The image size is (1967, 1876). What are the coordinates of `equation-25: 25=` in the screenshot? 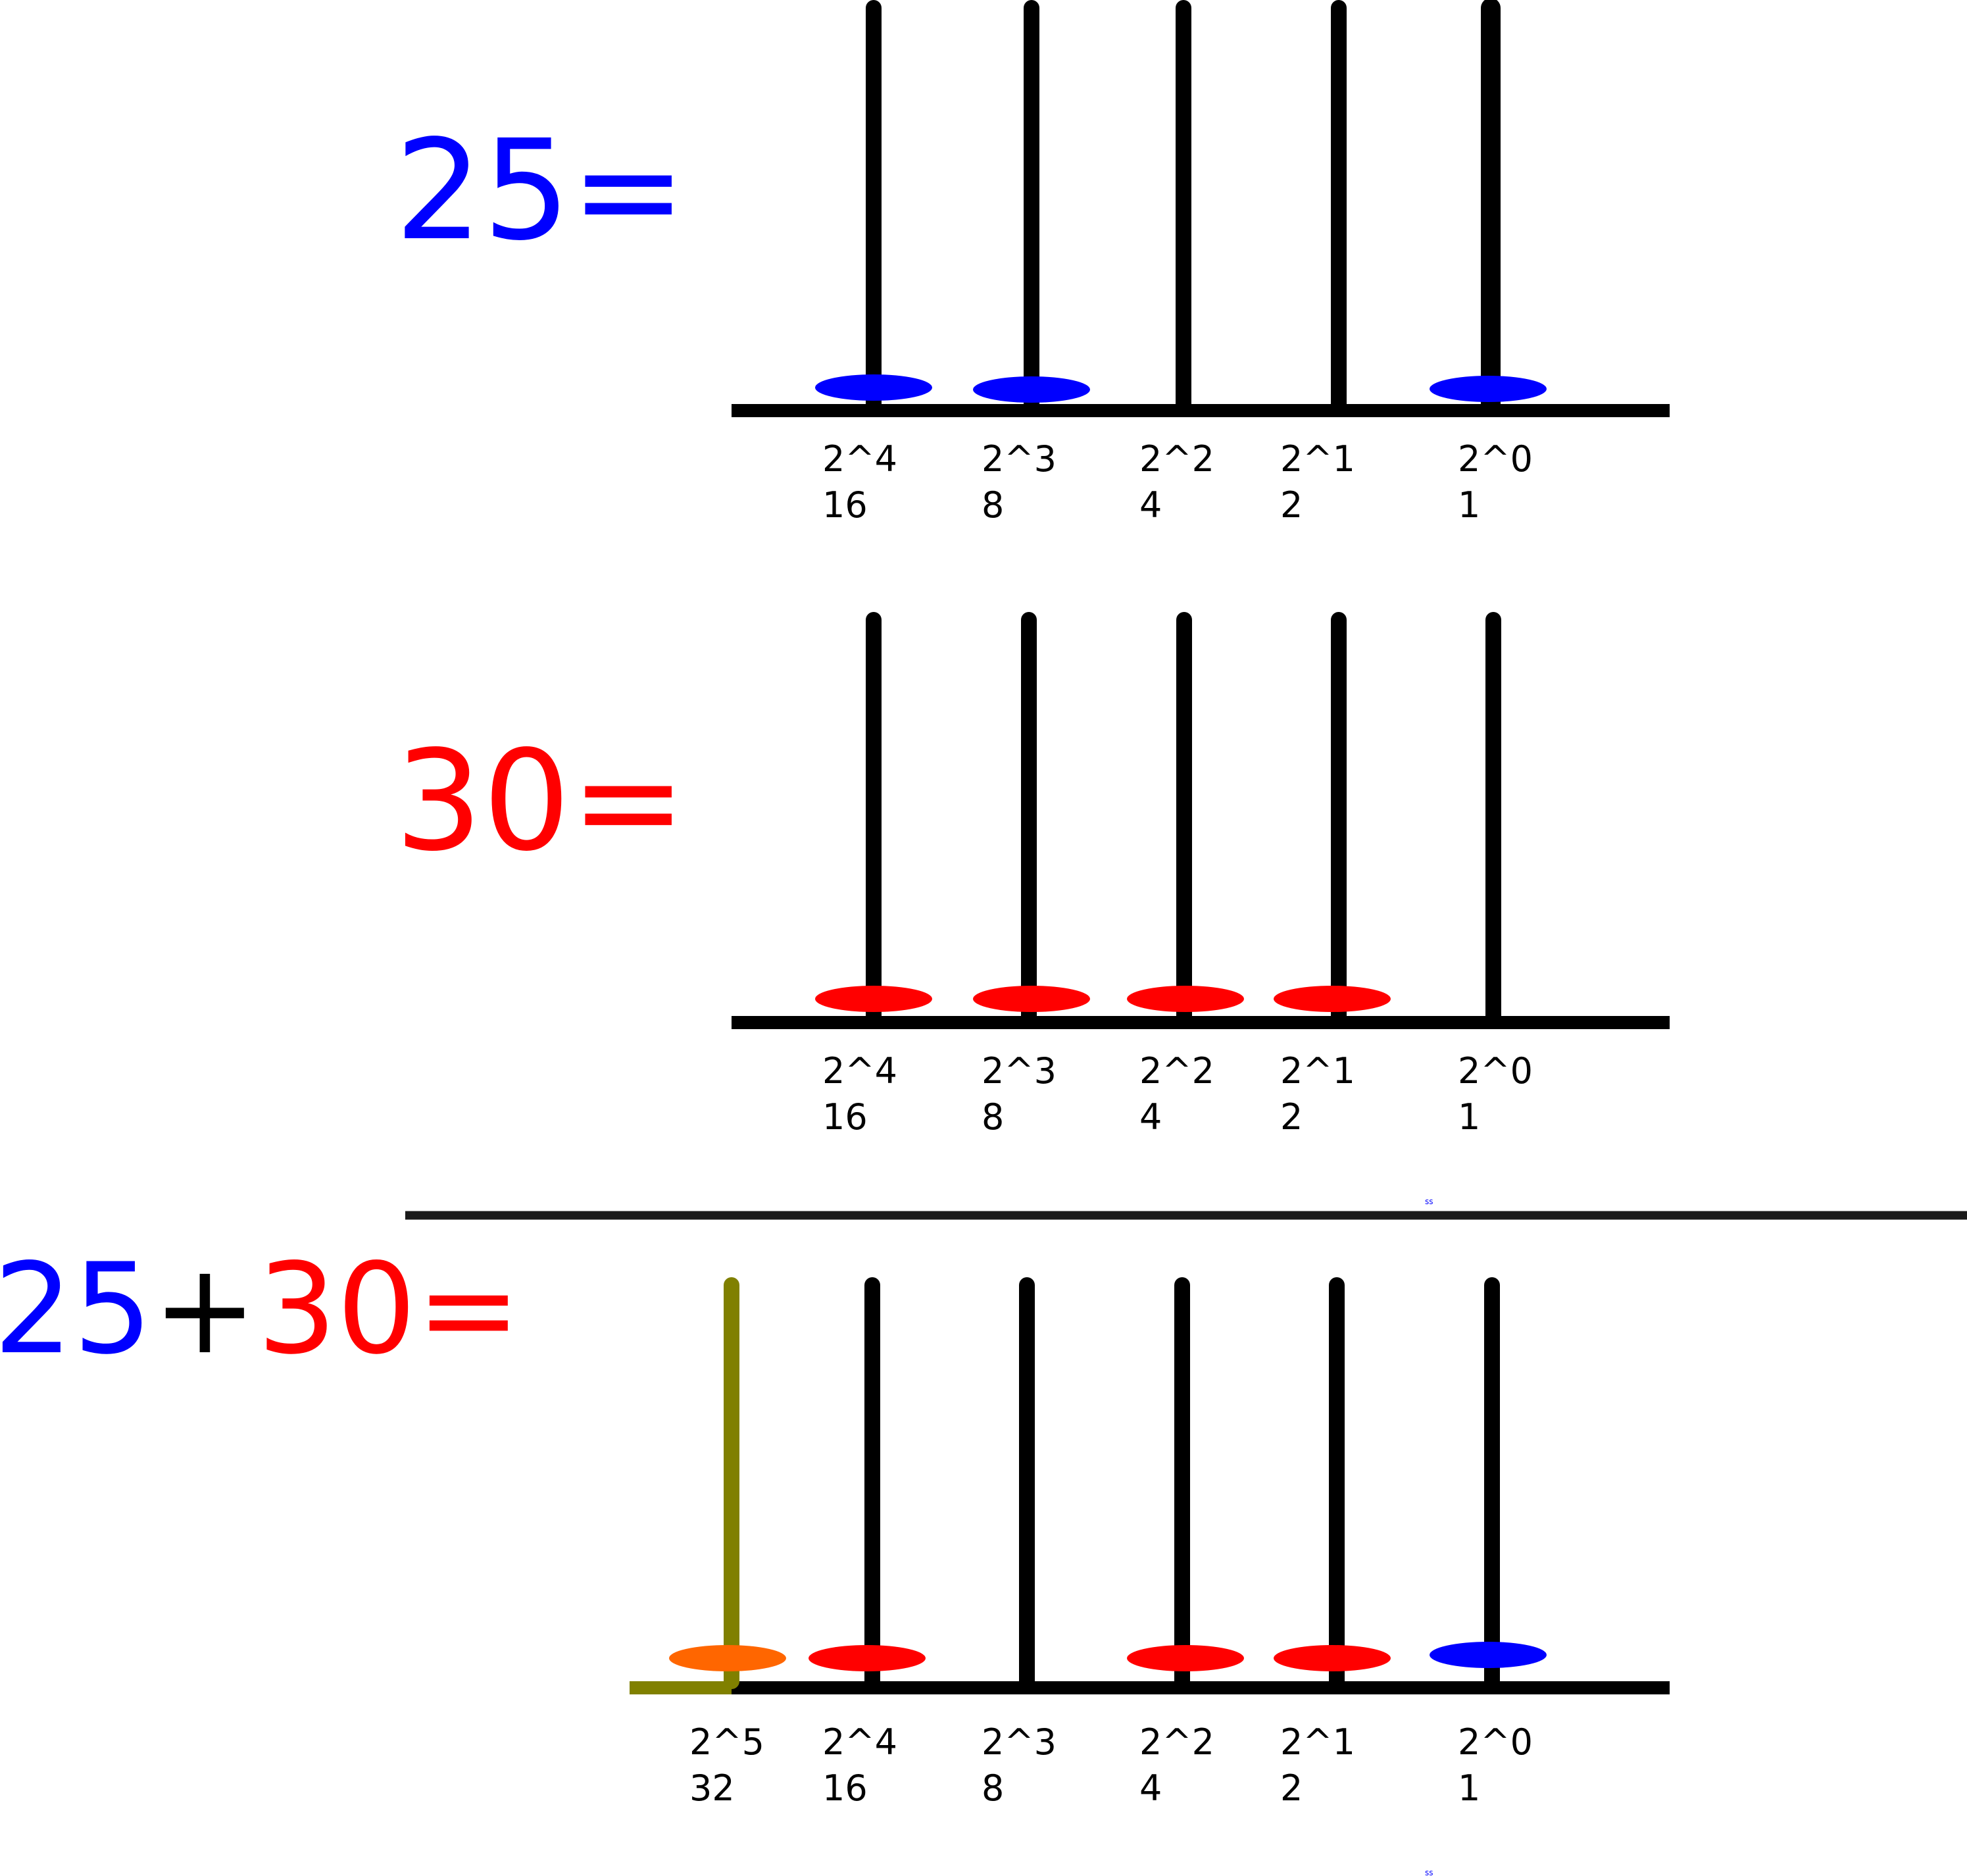 It's located at (540, 191).